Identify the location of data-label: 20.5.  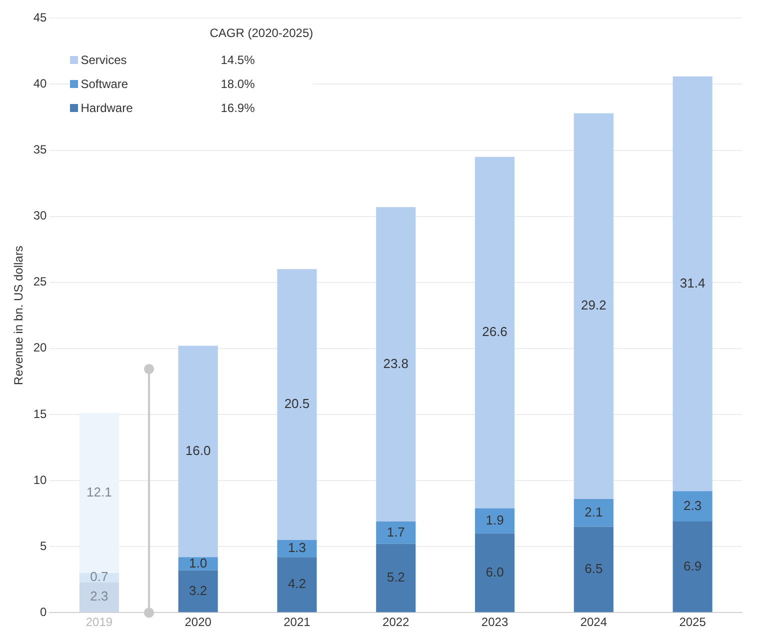
(297, 404).